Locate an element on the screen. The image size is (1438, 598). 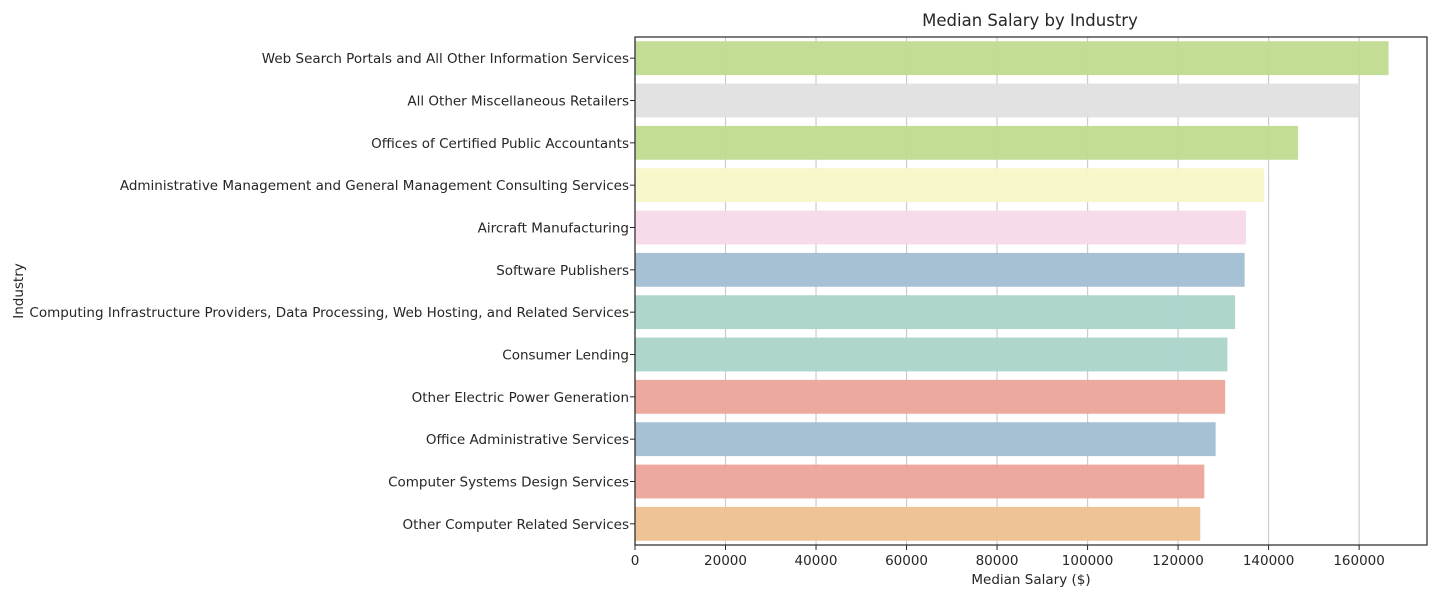
category-label: Computer Systems Design Services is located at coordinates (508, 483).